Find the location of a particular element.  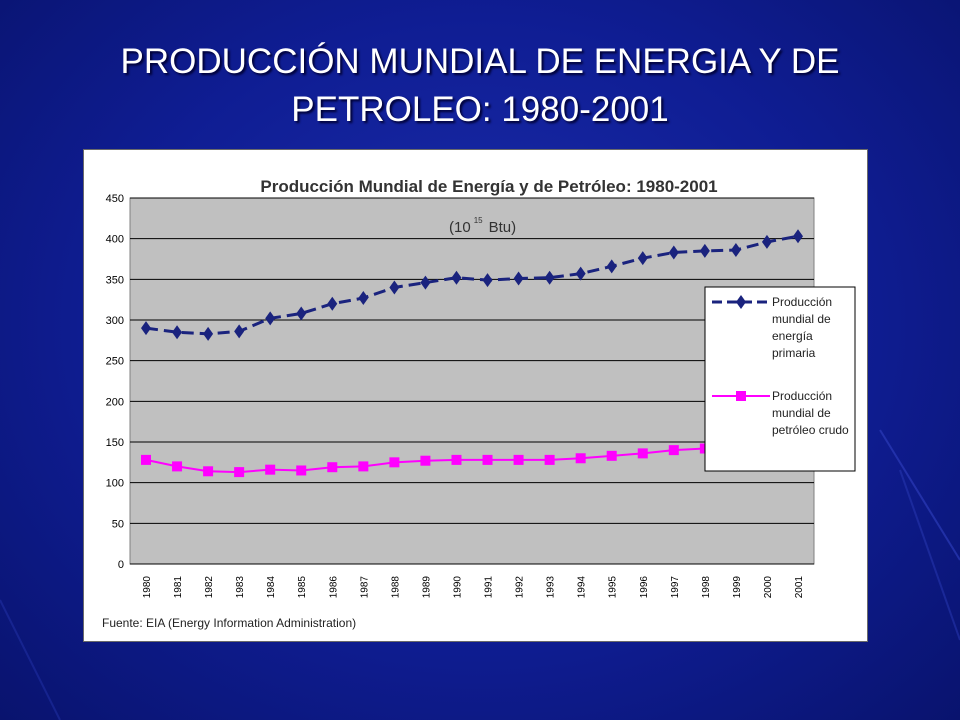

x-tick-label: 1981 is located at coordinates (178, 587).